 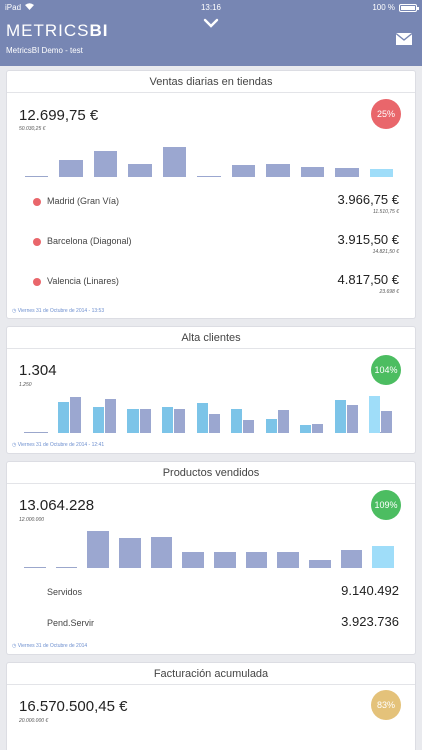 What do you see at coordinates (395, 7) in the screenshot?
I see `status-right: 100 %` at bounding box center [395, 7].